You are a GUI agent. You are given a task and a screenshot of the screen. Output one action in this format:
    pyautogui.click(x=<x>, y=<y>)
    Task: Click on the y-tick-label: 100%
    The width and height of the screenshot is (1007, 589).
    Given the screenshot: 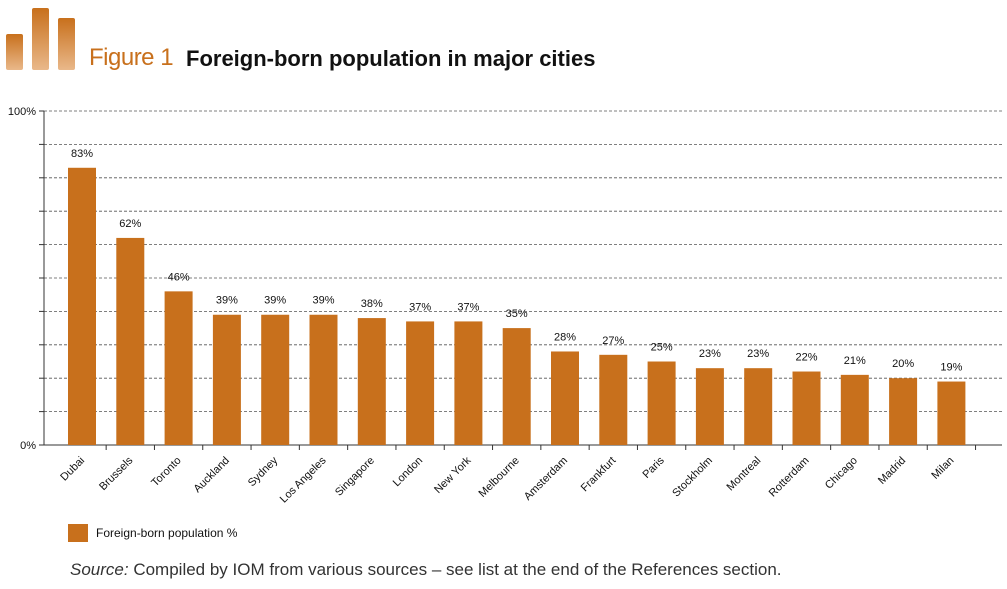 What is the action you would take?
    pyautogui.click(x=22, y=112)
    